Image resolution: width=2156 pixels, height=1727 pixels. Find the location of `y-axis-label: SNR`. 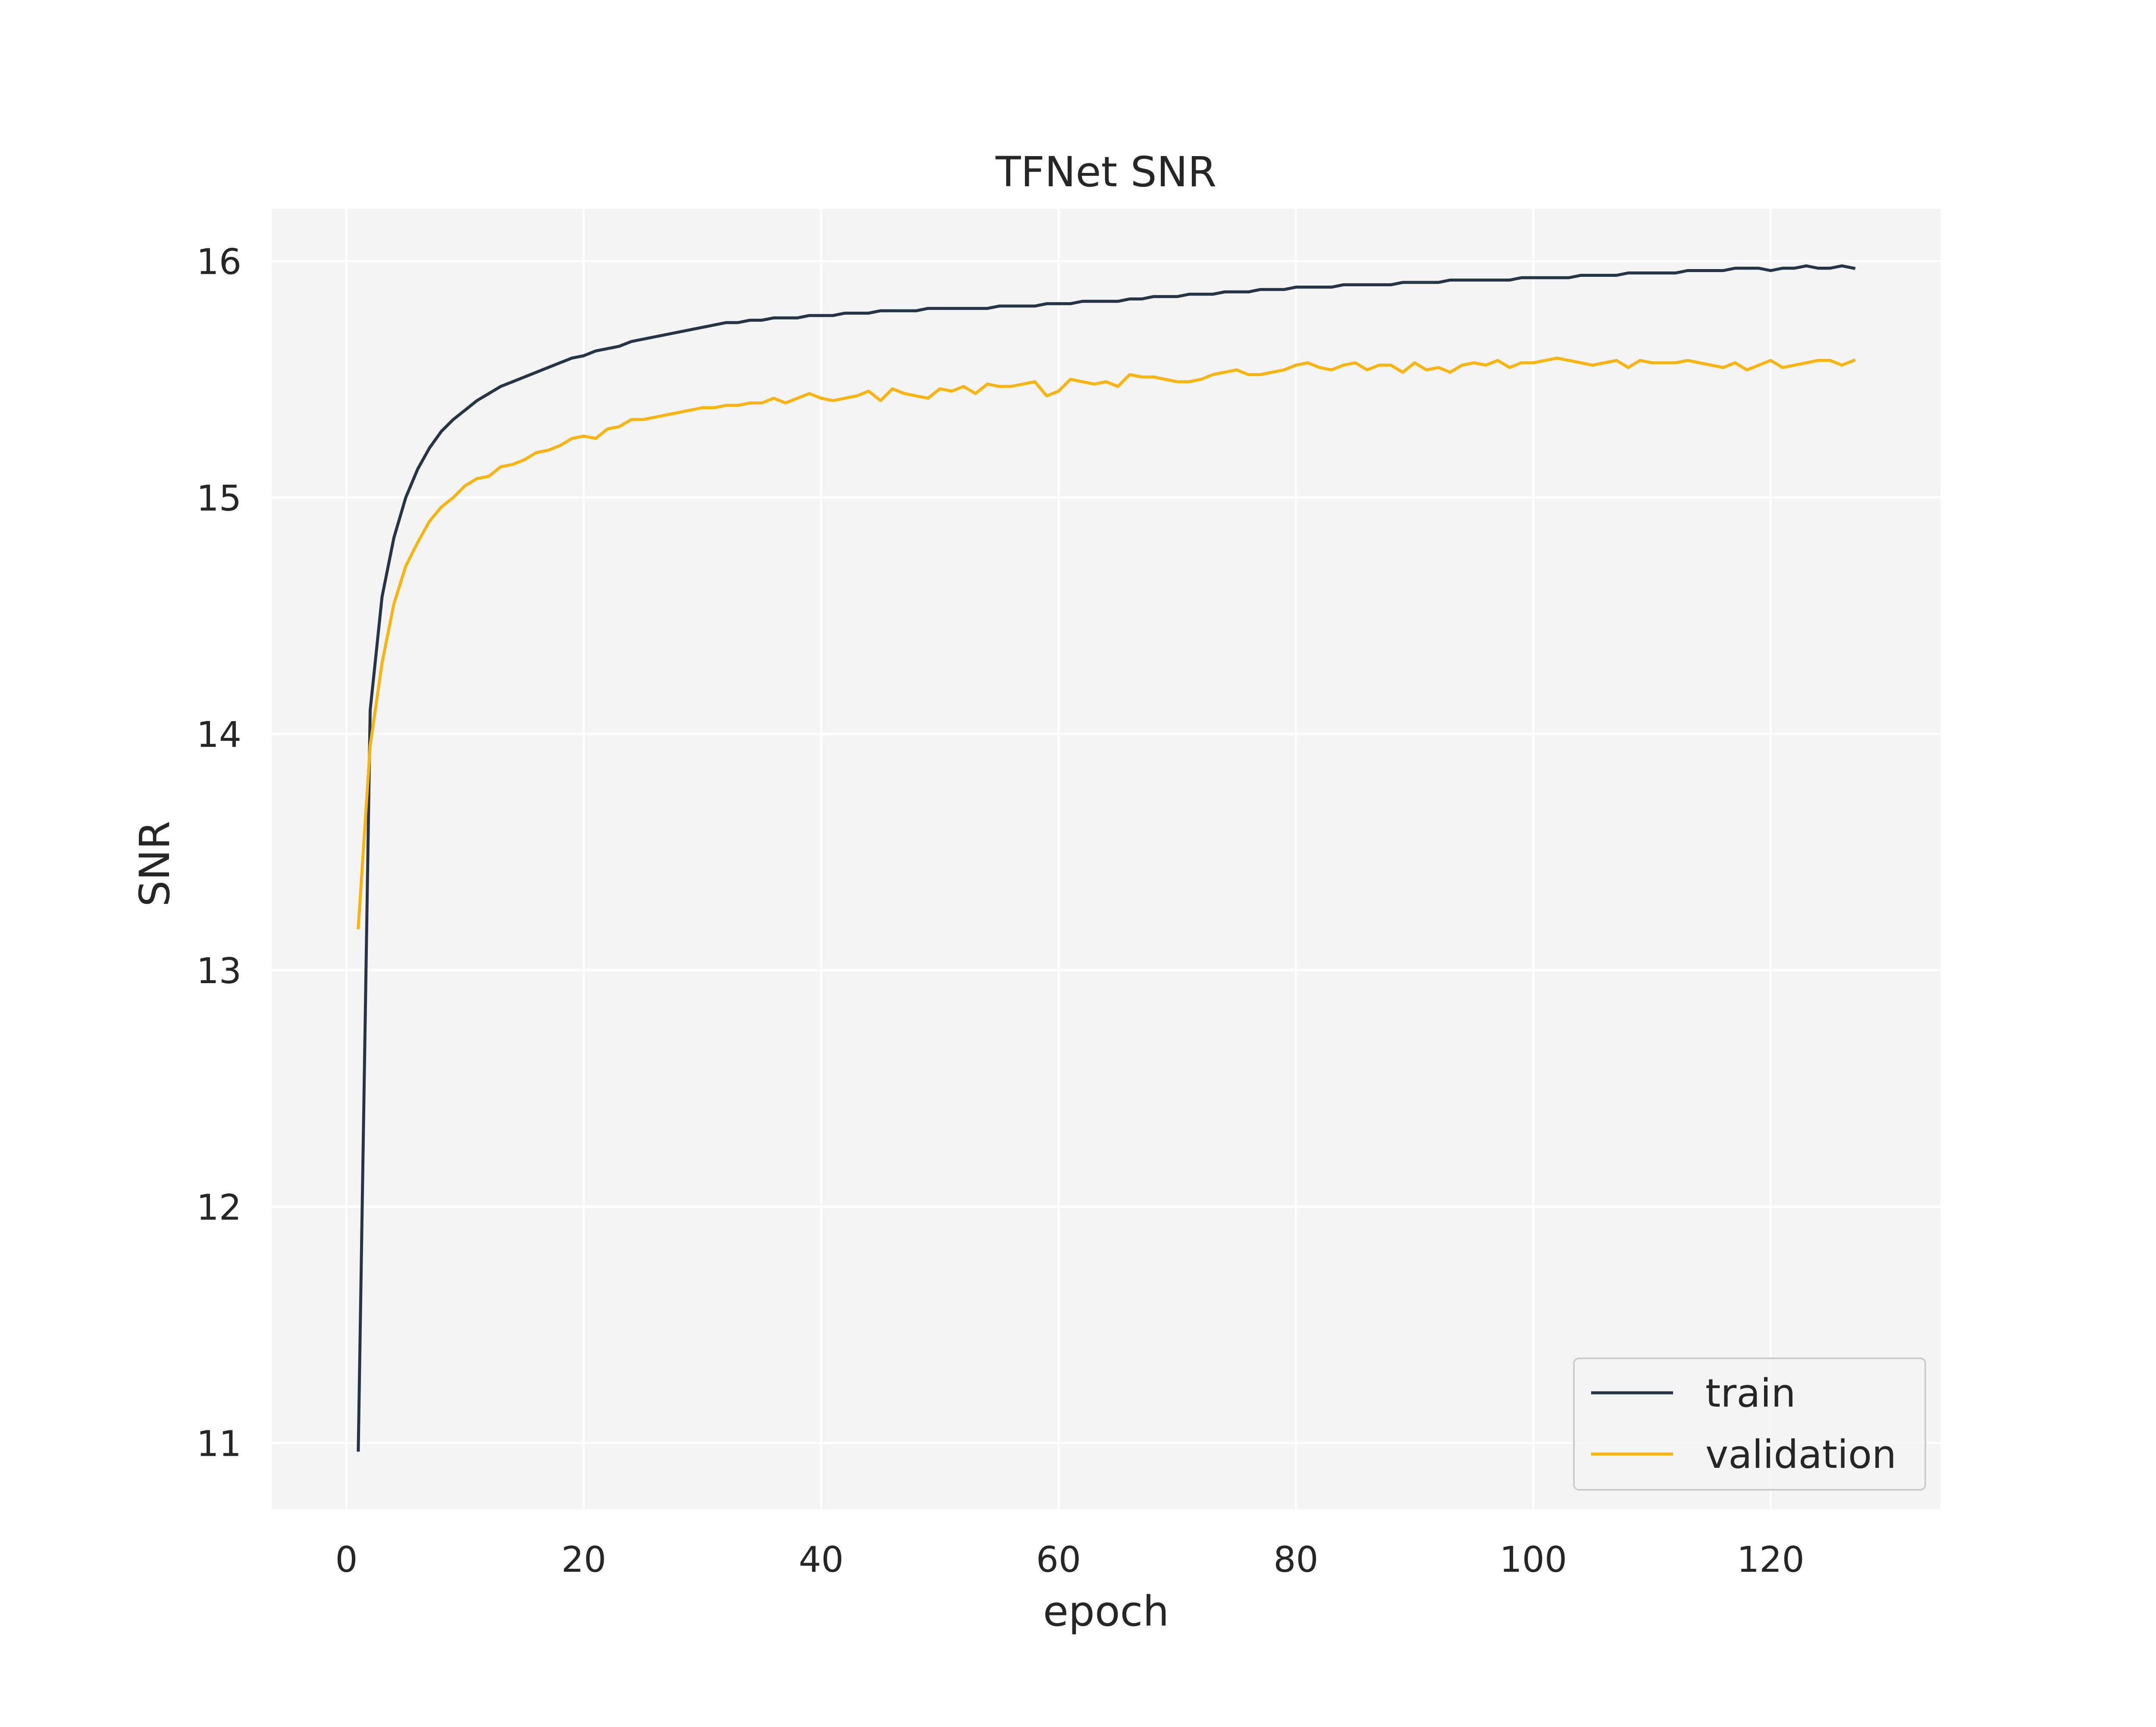

y-axis-label: SNR is located at coordinates (155, 863).